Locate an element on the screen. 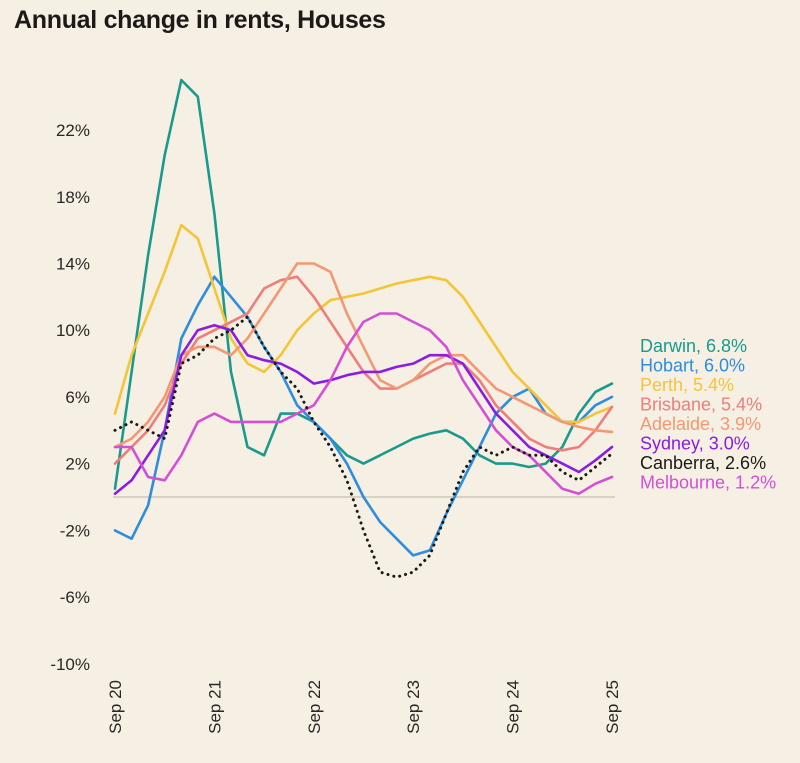 Image resolution: width=800 pixels, height=763 pixels. y-tick-label: 6% is located at coordinates (77, 397).